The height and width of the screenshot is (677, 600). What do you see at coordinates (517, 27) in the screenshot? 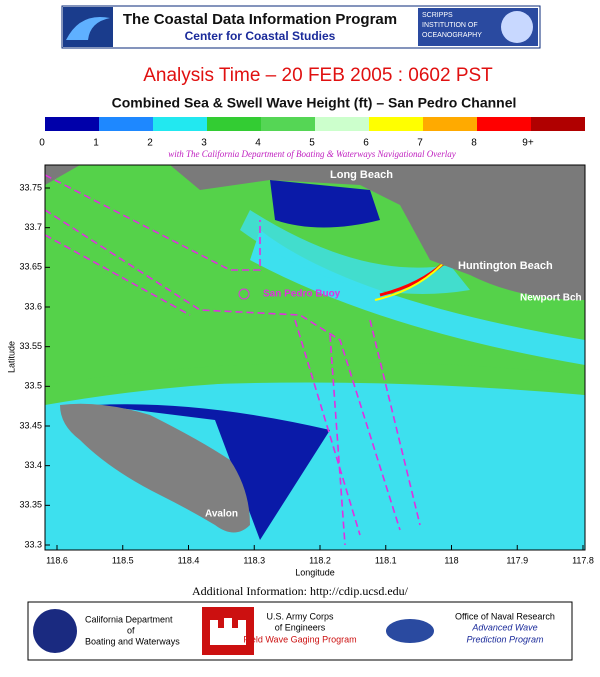
I see `scripps-globe` at bounding box center [517, 27].